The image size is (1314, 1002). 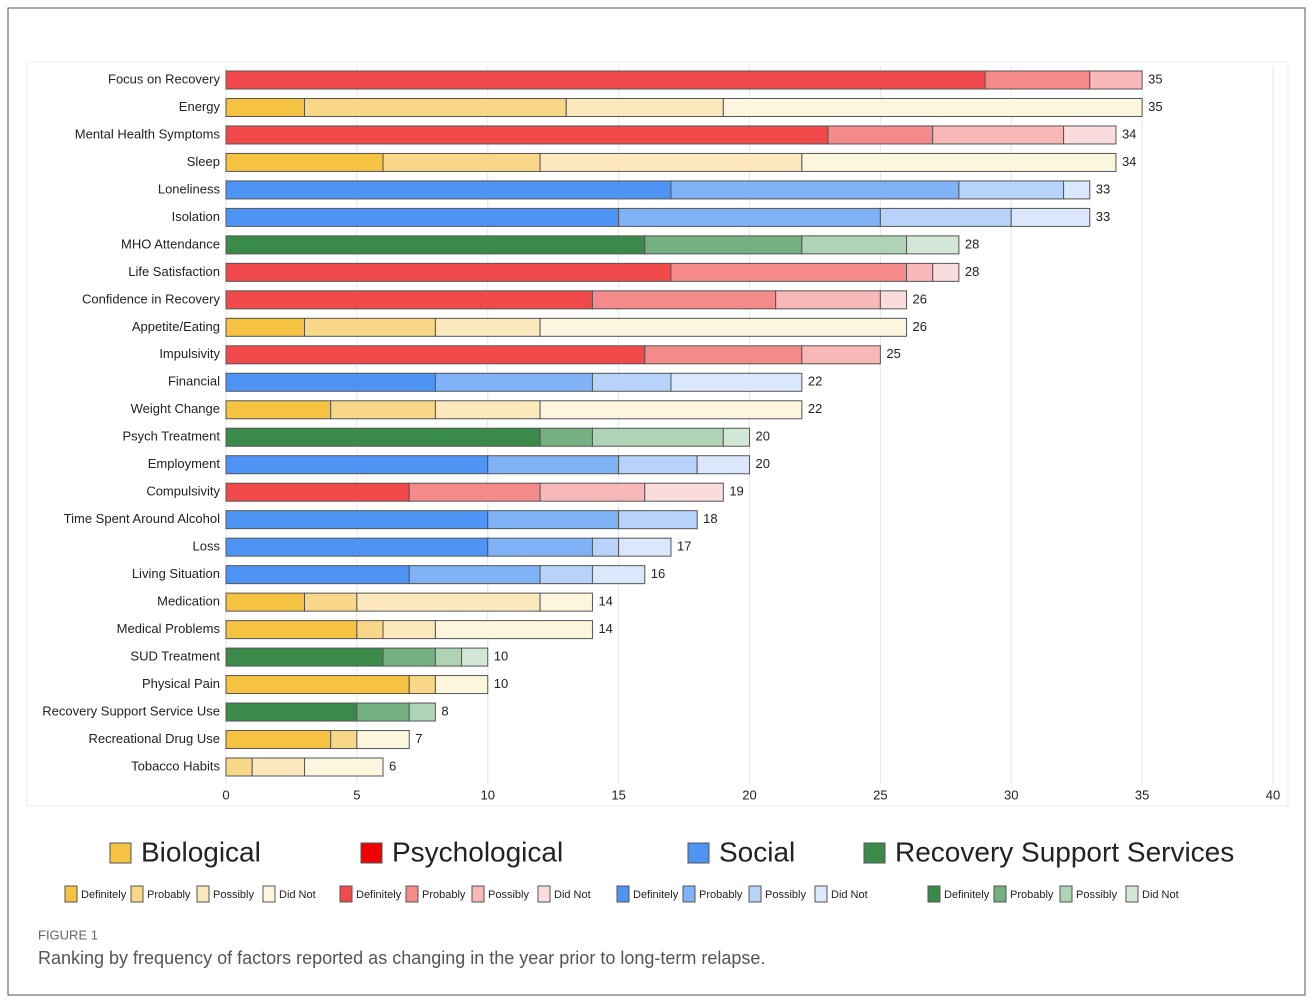 What do you see at coordinates (893, 353) in the screenshot?
I see `total-label: 25` at bounding box center [893, 353].